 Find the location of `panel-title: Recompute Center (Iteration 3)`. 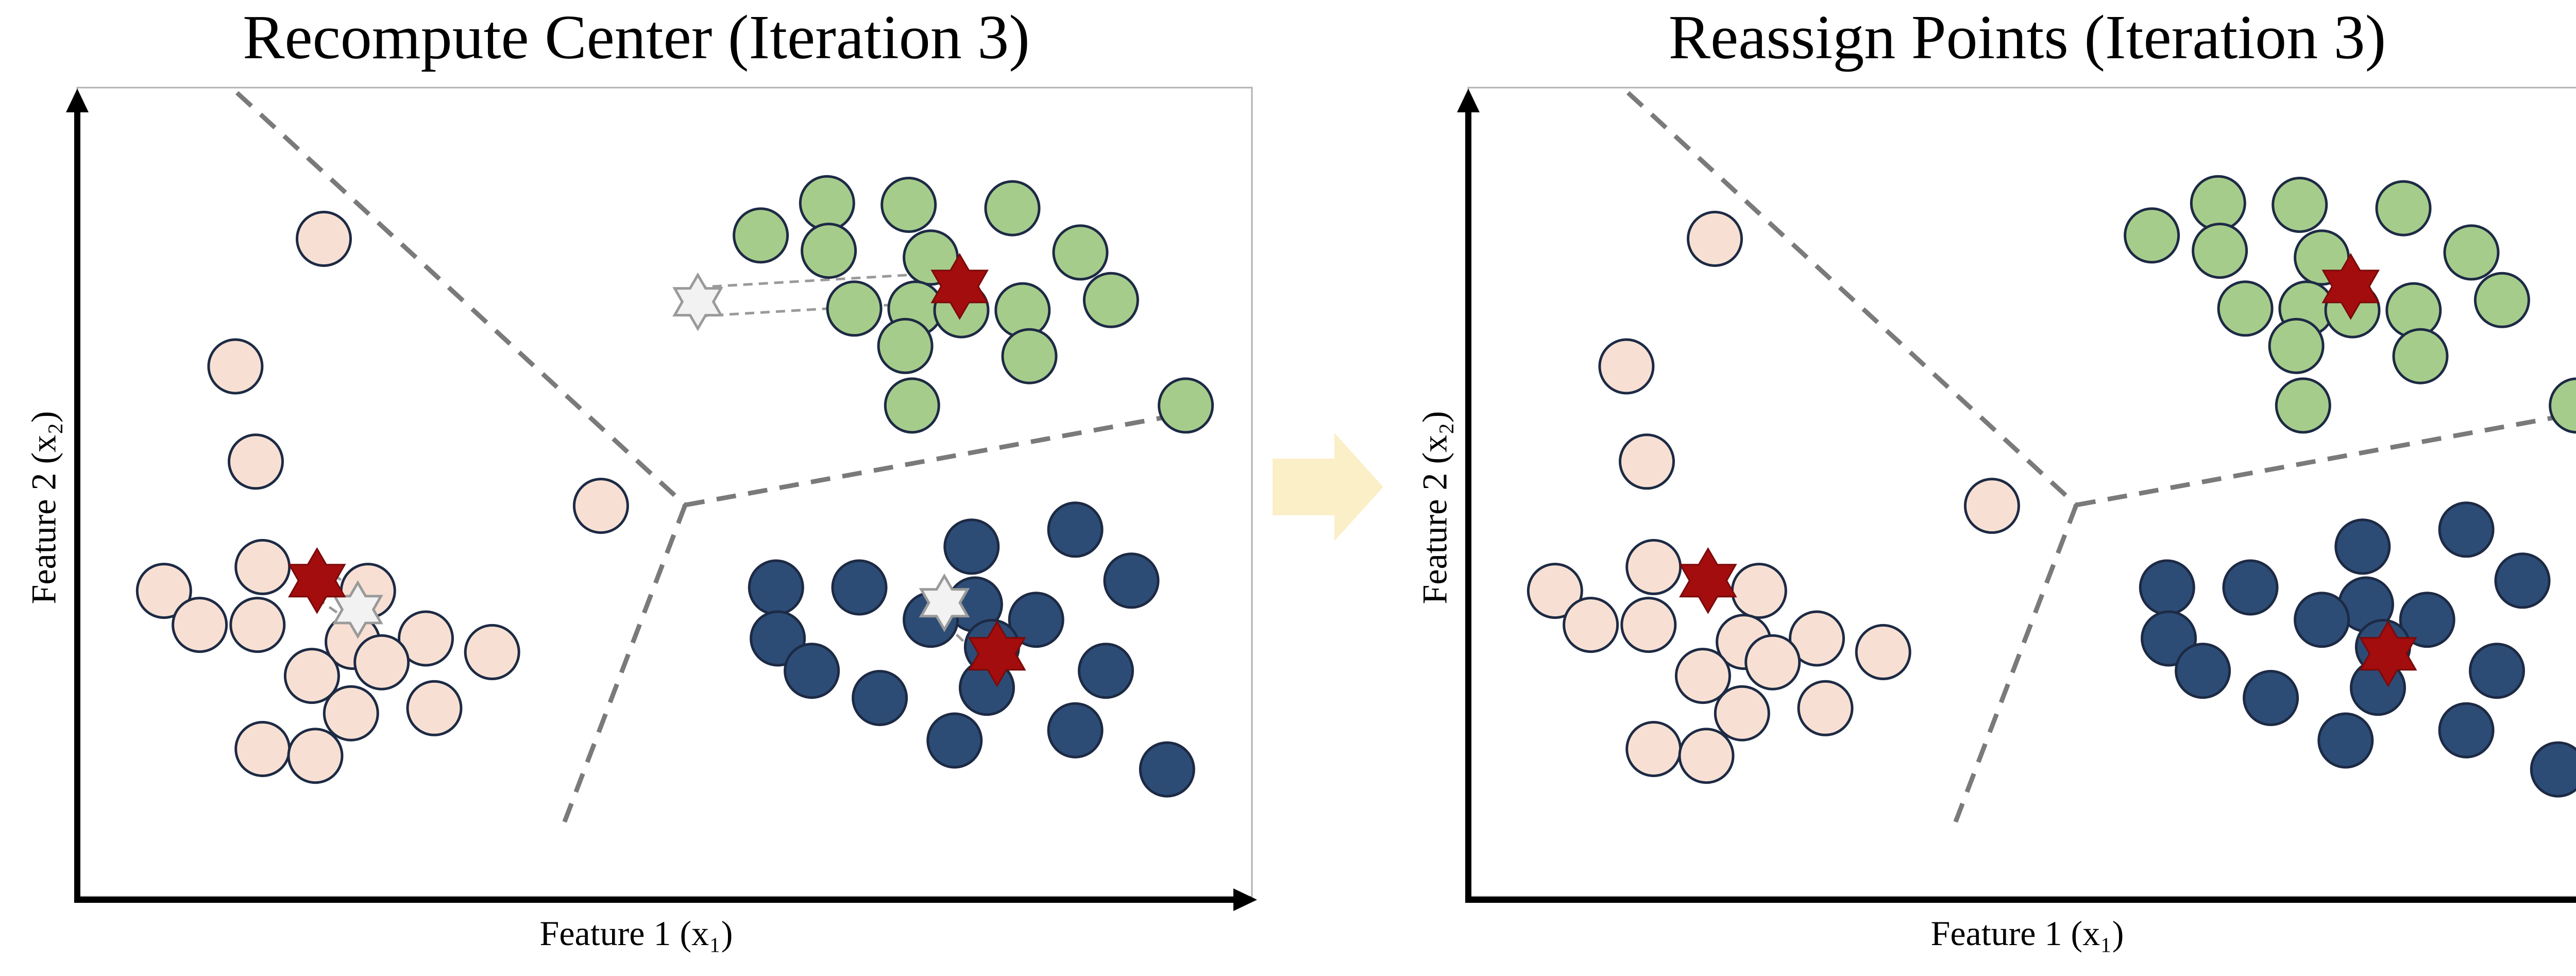

panel-title: Recompute Center (Iteration 3) is located at coordinates (636, 37).